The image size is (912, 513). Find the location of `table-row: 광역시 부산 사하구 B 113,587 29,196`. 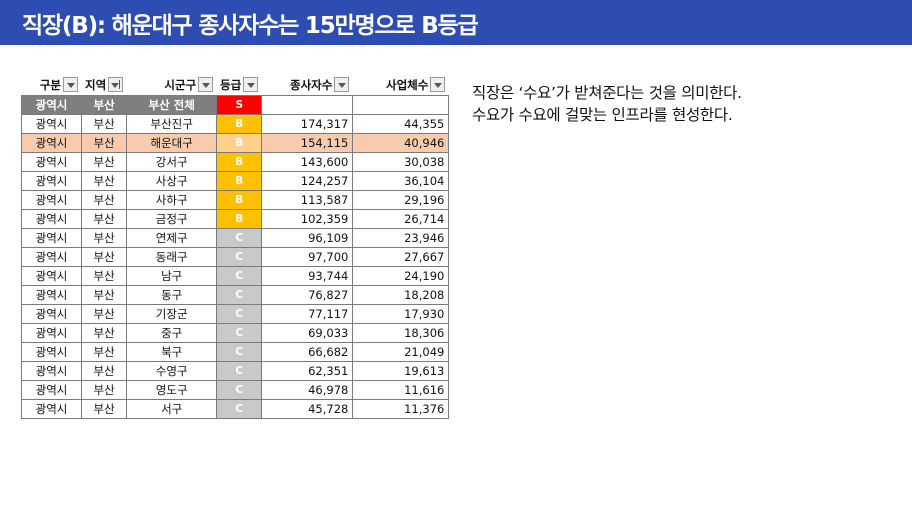

table-row: 광역시 부산 사하구 B 113,587 29,196 is located at coordinates (235, 200).